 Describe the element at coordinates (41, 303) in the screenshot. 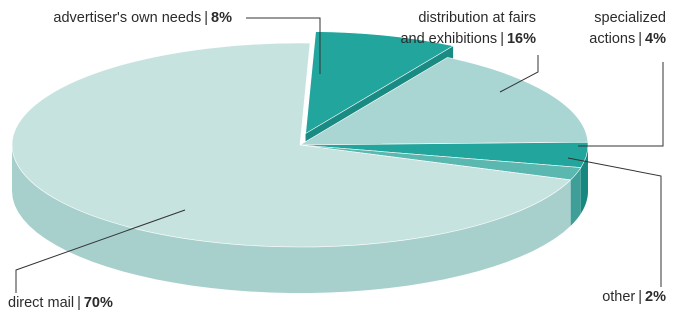

I see `label-name: direct mail` at that location.